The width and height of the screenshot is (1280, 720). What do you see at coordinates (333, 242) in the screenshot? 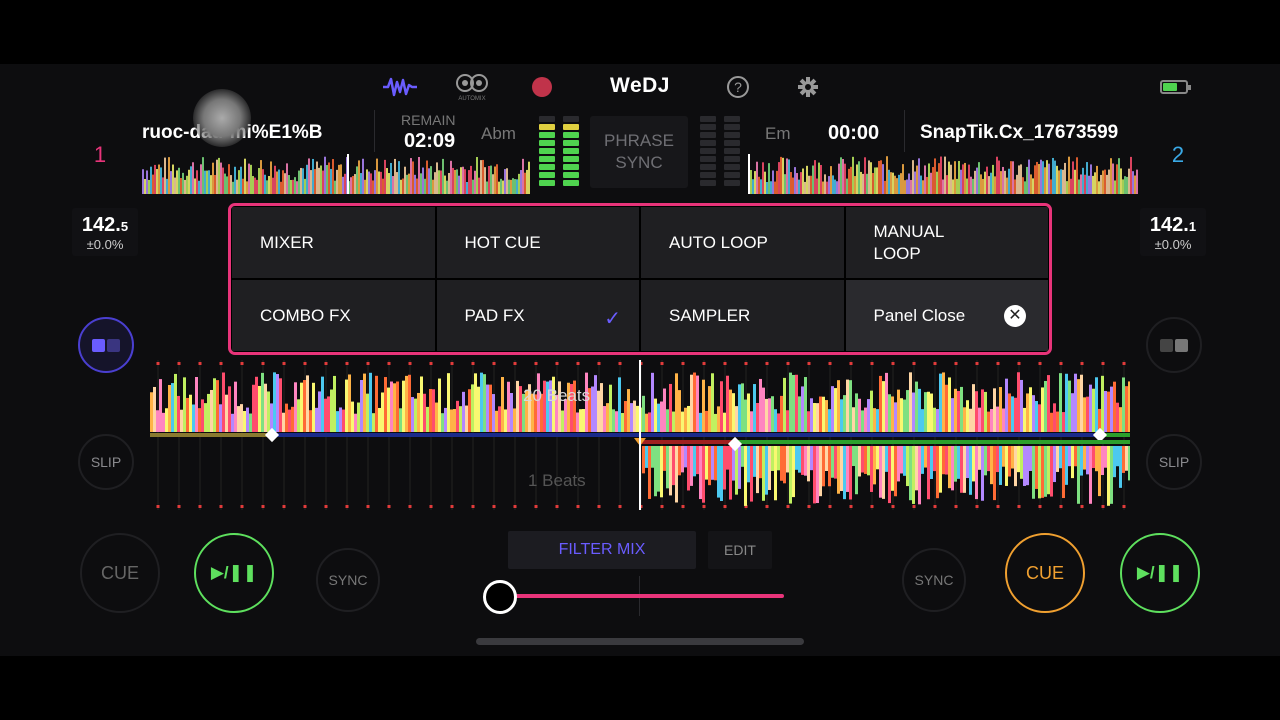
I see `panel-mixer-button: MIXER` at bounding box center [333, 242].